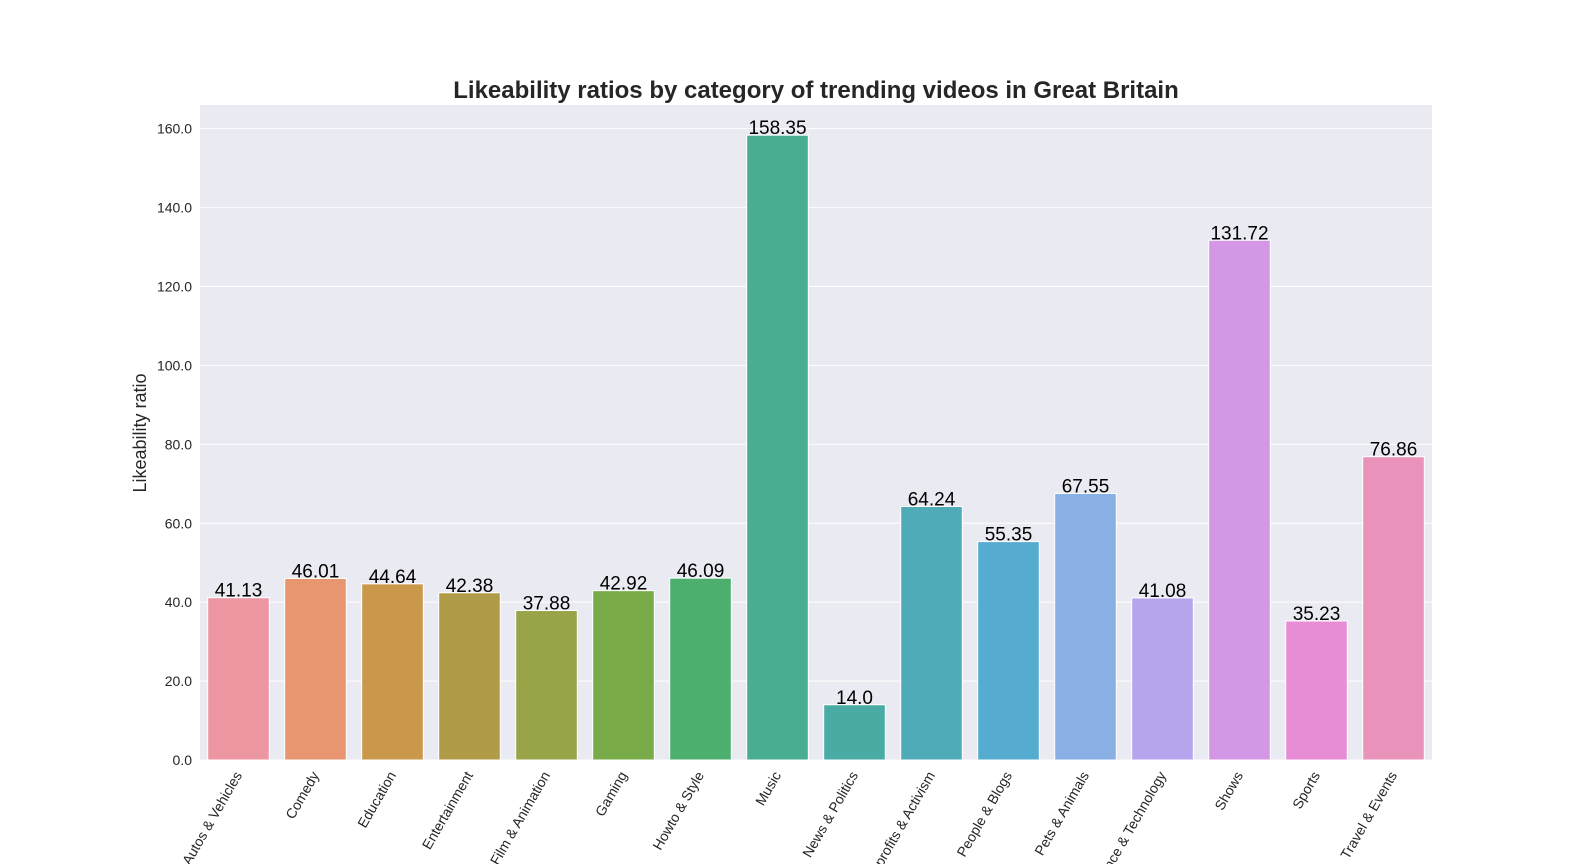 The height and width of the screenshot is (864, 1584). I want to click on data-label: 44.64, so click(393, 577).